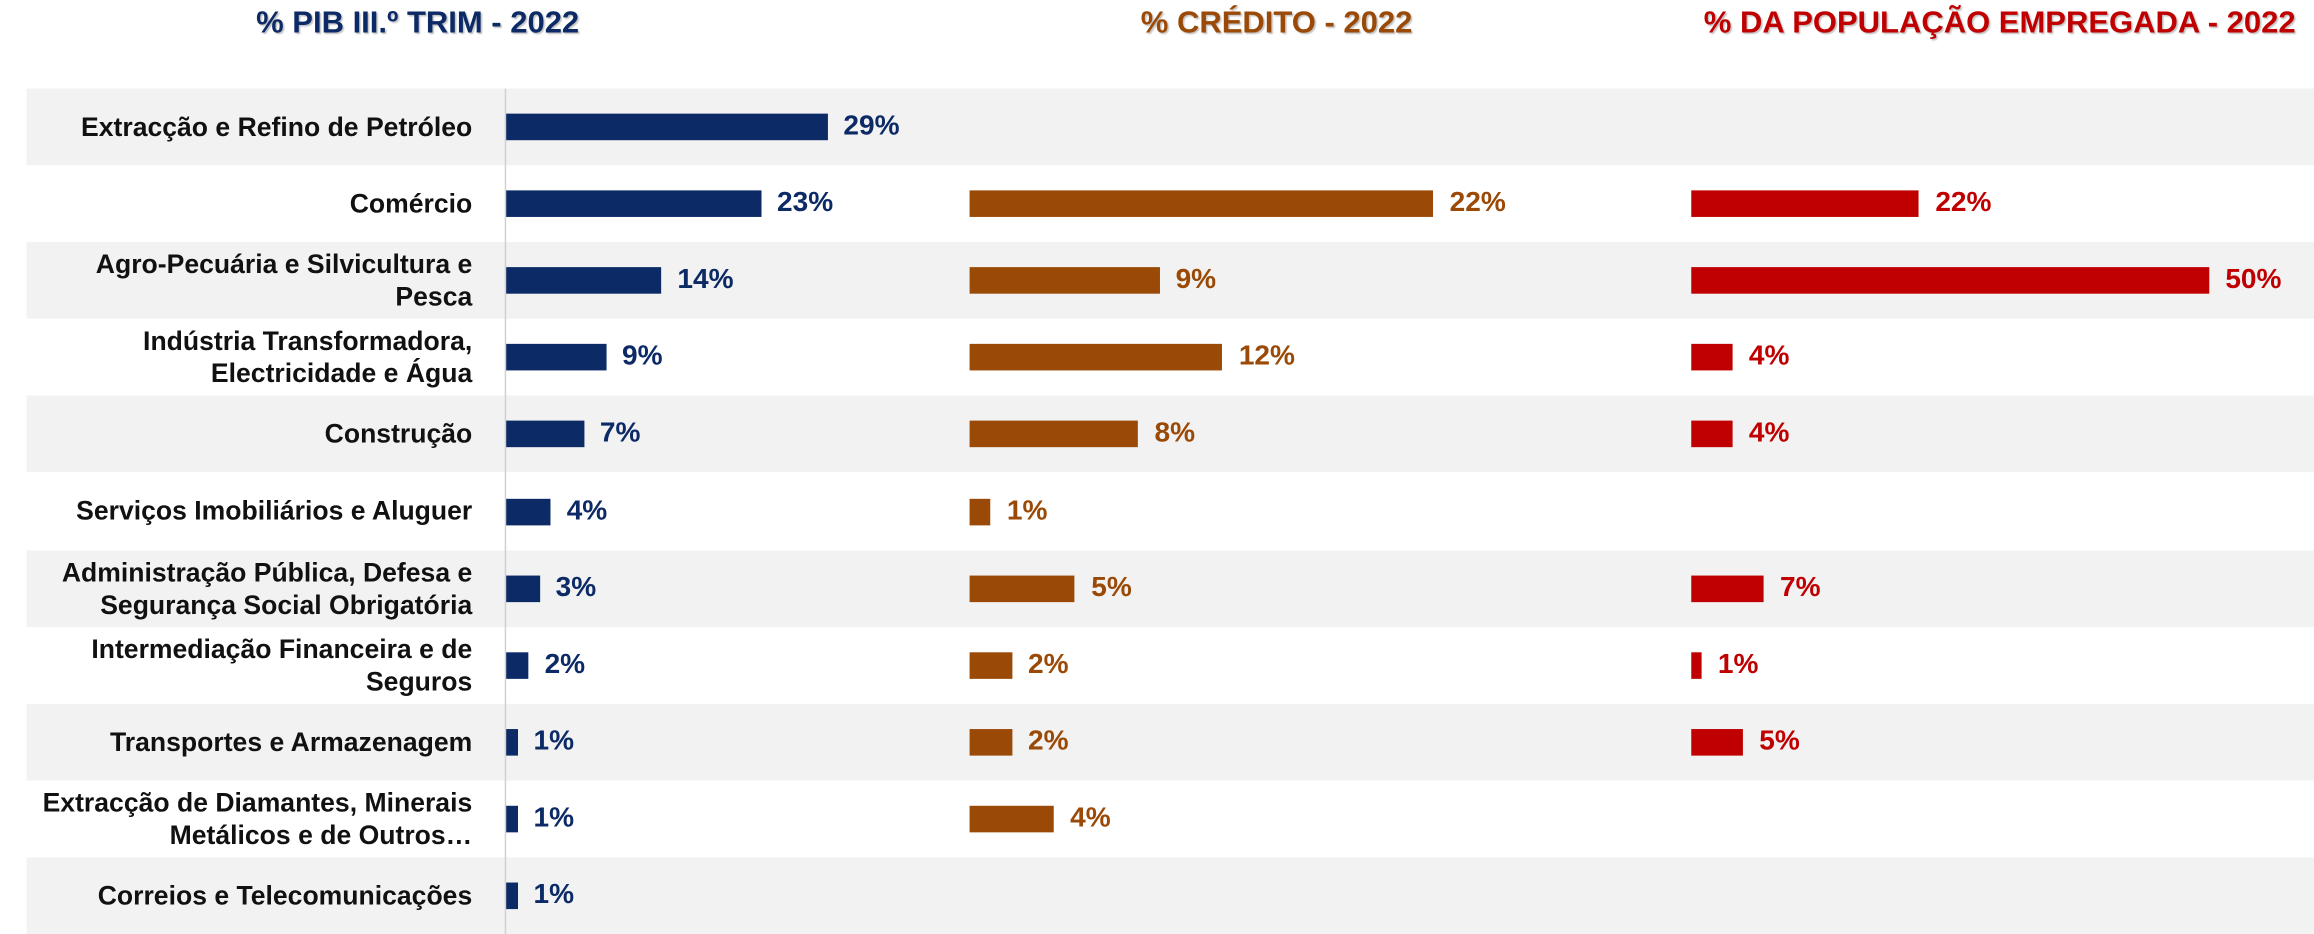  What do you see at coordinates (576, 587) in the screenshot?
I see `value-label: 3%` at bounding box center [576, 587].